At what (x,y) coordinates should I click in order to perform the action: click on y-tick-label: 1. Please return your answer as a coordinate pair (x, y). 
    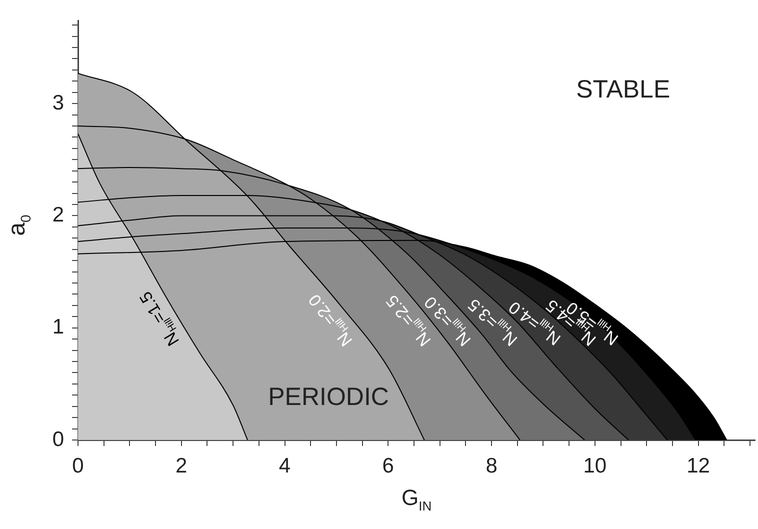
    Looking at the image, I should click on (58, 327).